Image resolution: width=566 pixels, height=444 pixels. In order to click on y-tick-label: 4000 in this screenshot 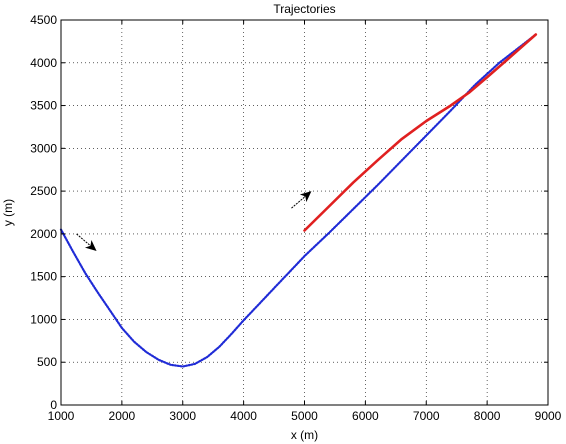, I will do `click(43, 63)`.